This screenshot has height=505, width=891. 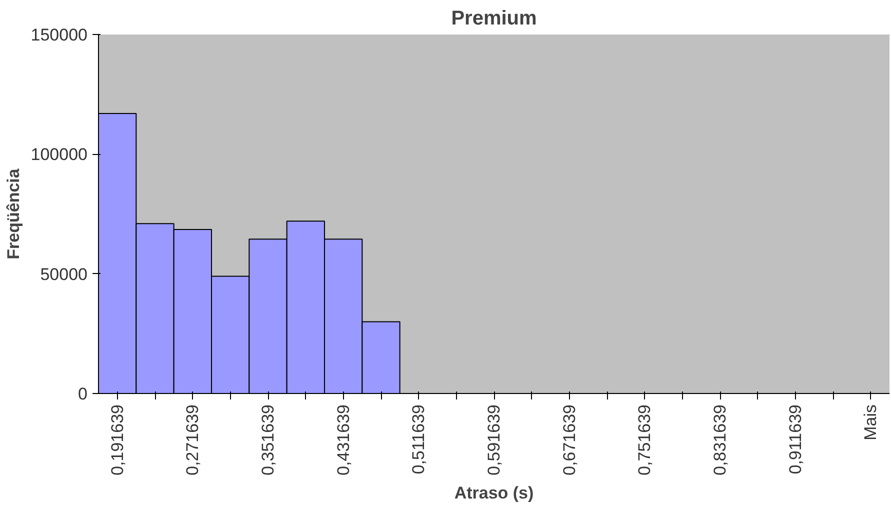 What do you see at coordinates (569, 440) in the screenshot?
I see `x-tick-label: 0,671639` at bounding box center [569, 440].